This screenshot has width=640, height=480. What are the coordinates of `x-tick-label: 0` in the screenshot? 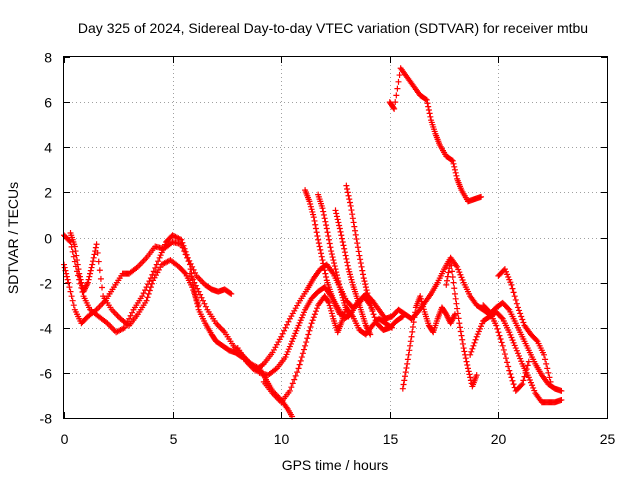 It's located at (65, 439).